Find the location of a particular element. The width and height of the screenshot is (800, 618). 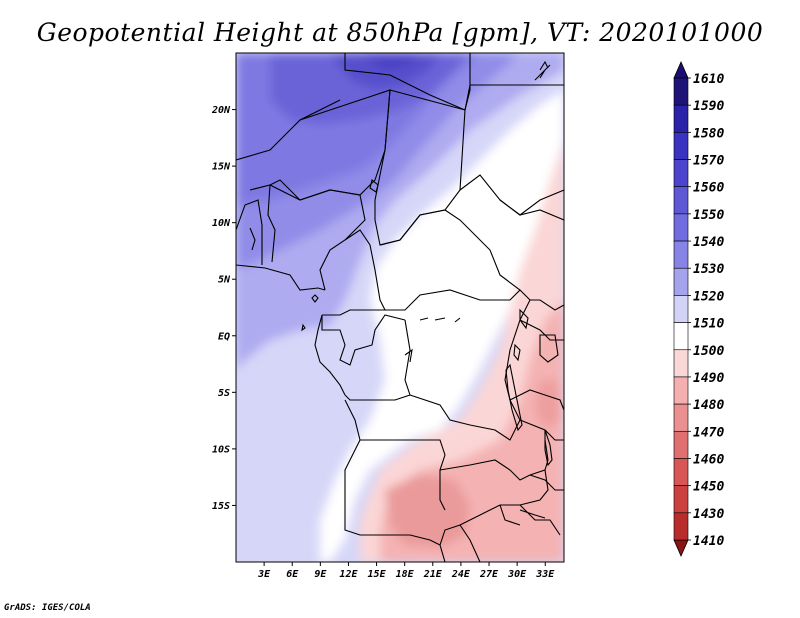

lat-tick-label: 5N is located at coordinates (224, 280).